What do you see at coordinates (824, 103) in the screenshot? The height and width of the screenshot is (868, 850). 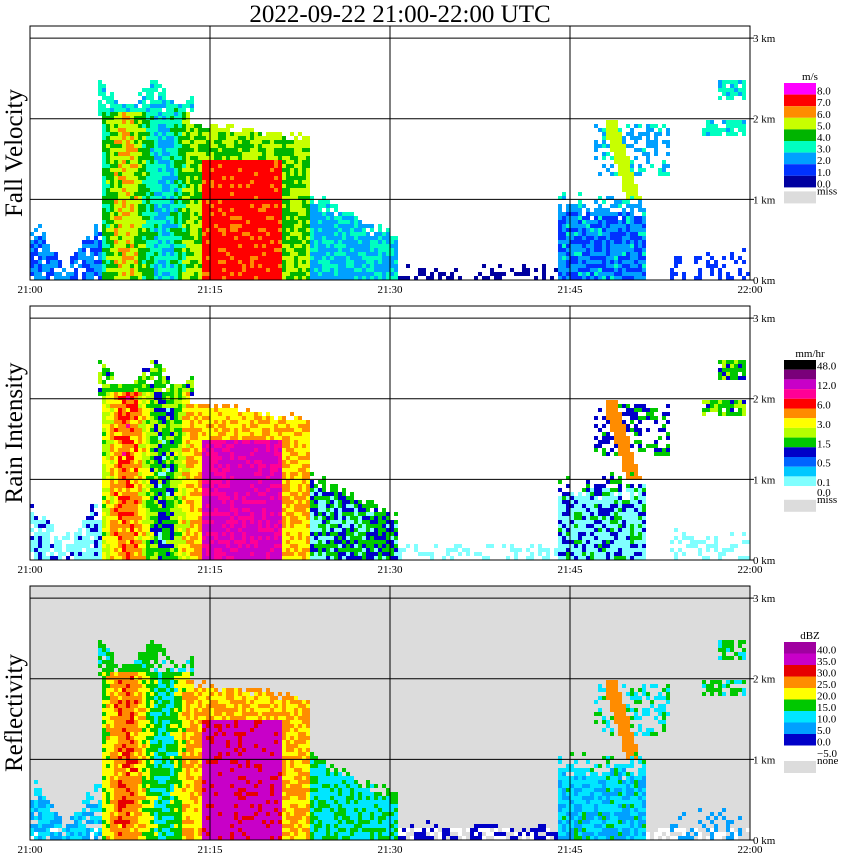 I see `colorbar-label: 7.0` at bounding box center [824, 103].